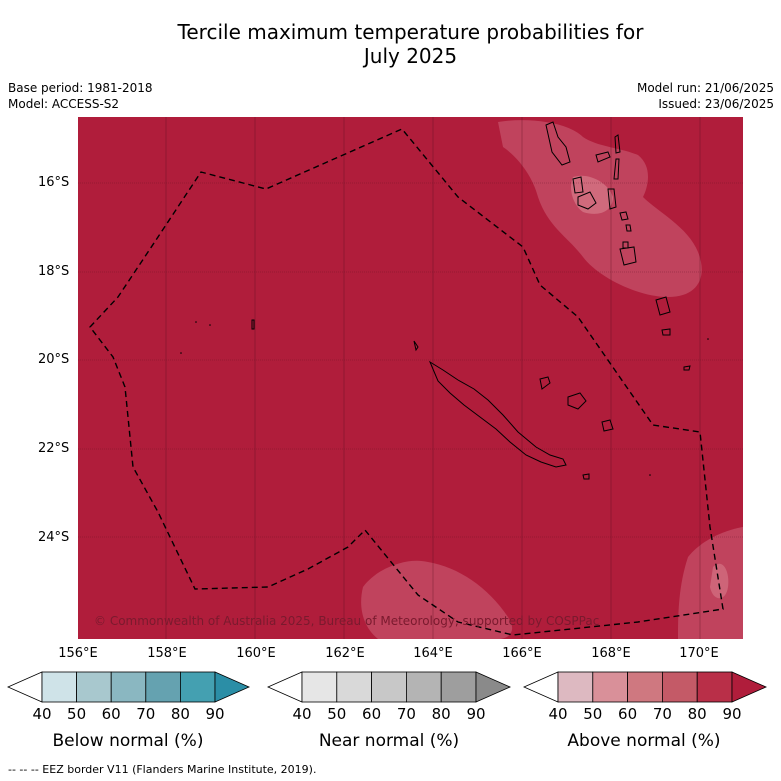 The width and height of the screenshot is (781, 781). Describe the element at coordinates (586, 476) in the screenshot. I see `isle-of-pines` at that location.